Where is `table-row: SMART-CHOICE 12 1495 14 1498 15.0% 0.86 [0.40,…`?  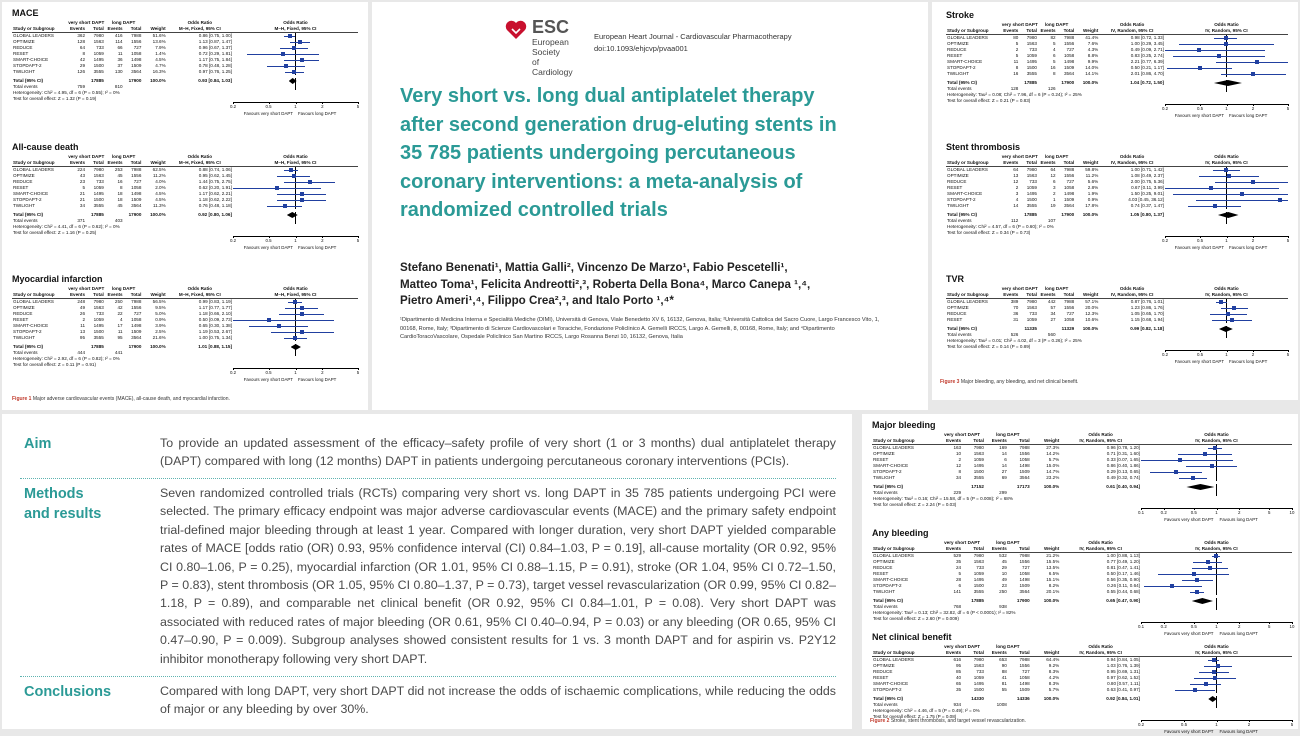
table-row: SMART-CHOICE 12 1495 14 1498 15.0% 0.86 [0.40,… is located at coordinates (1082, 466).